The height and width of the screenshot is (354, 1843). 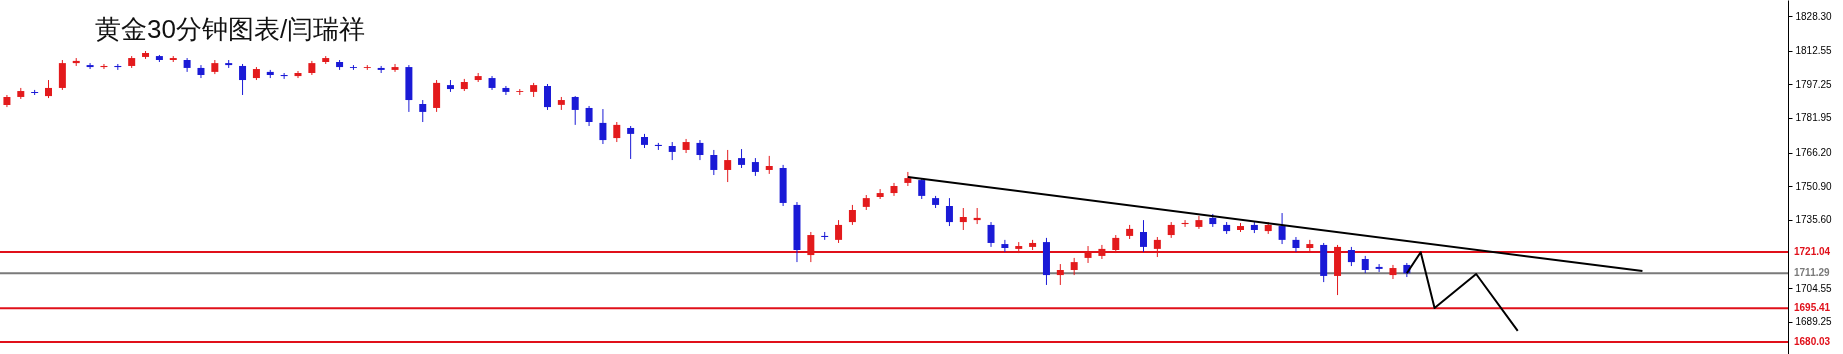 What do you see at coordinates (1814, 322) in the screenshot?
I see `y-tick-label: 1689.25` at bounding box center [1814, 322].